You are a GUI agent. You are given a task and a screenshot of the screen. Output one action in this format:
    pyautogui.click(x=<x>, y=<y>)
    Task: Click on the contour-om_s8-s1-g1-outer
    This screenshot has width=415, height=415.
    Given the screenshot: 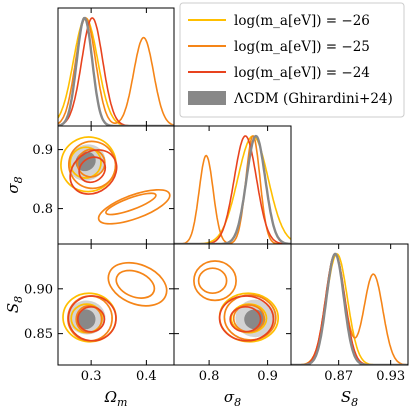 What is the action you would take?
    pyautogui.click(x=137, y=284)
    